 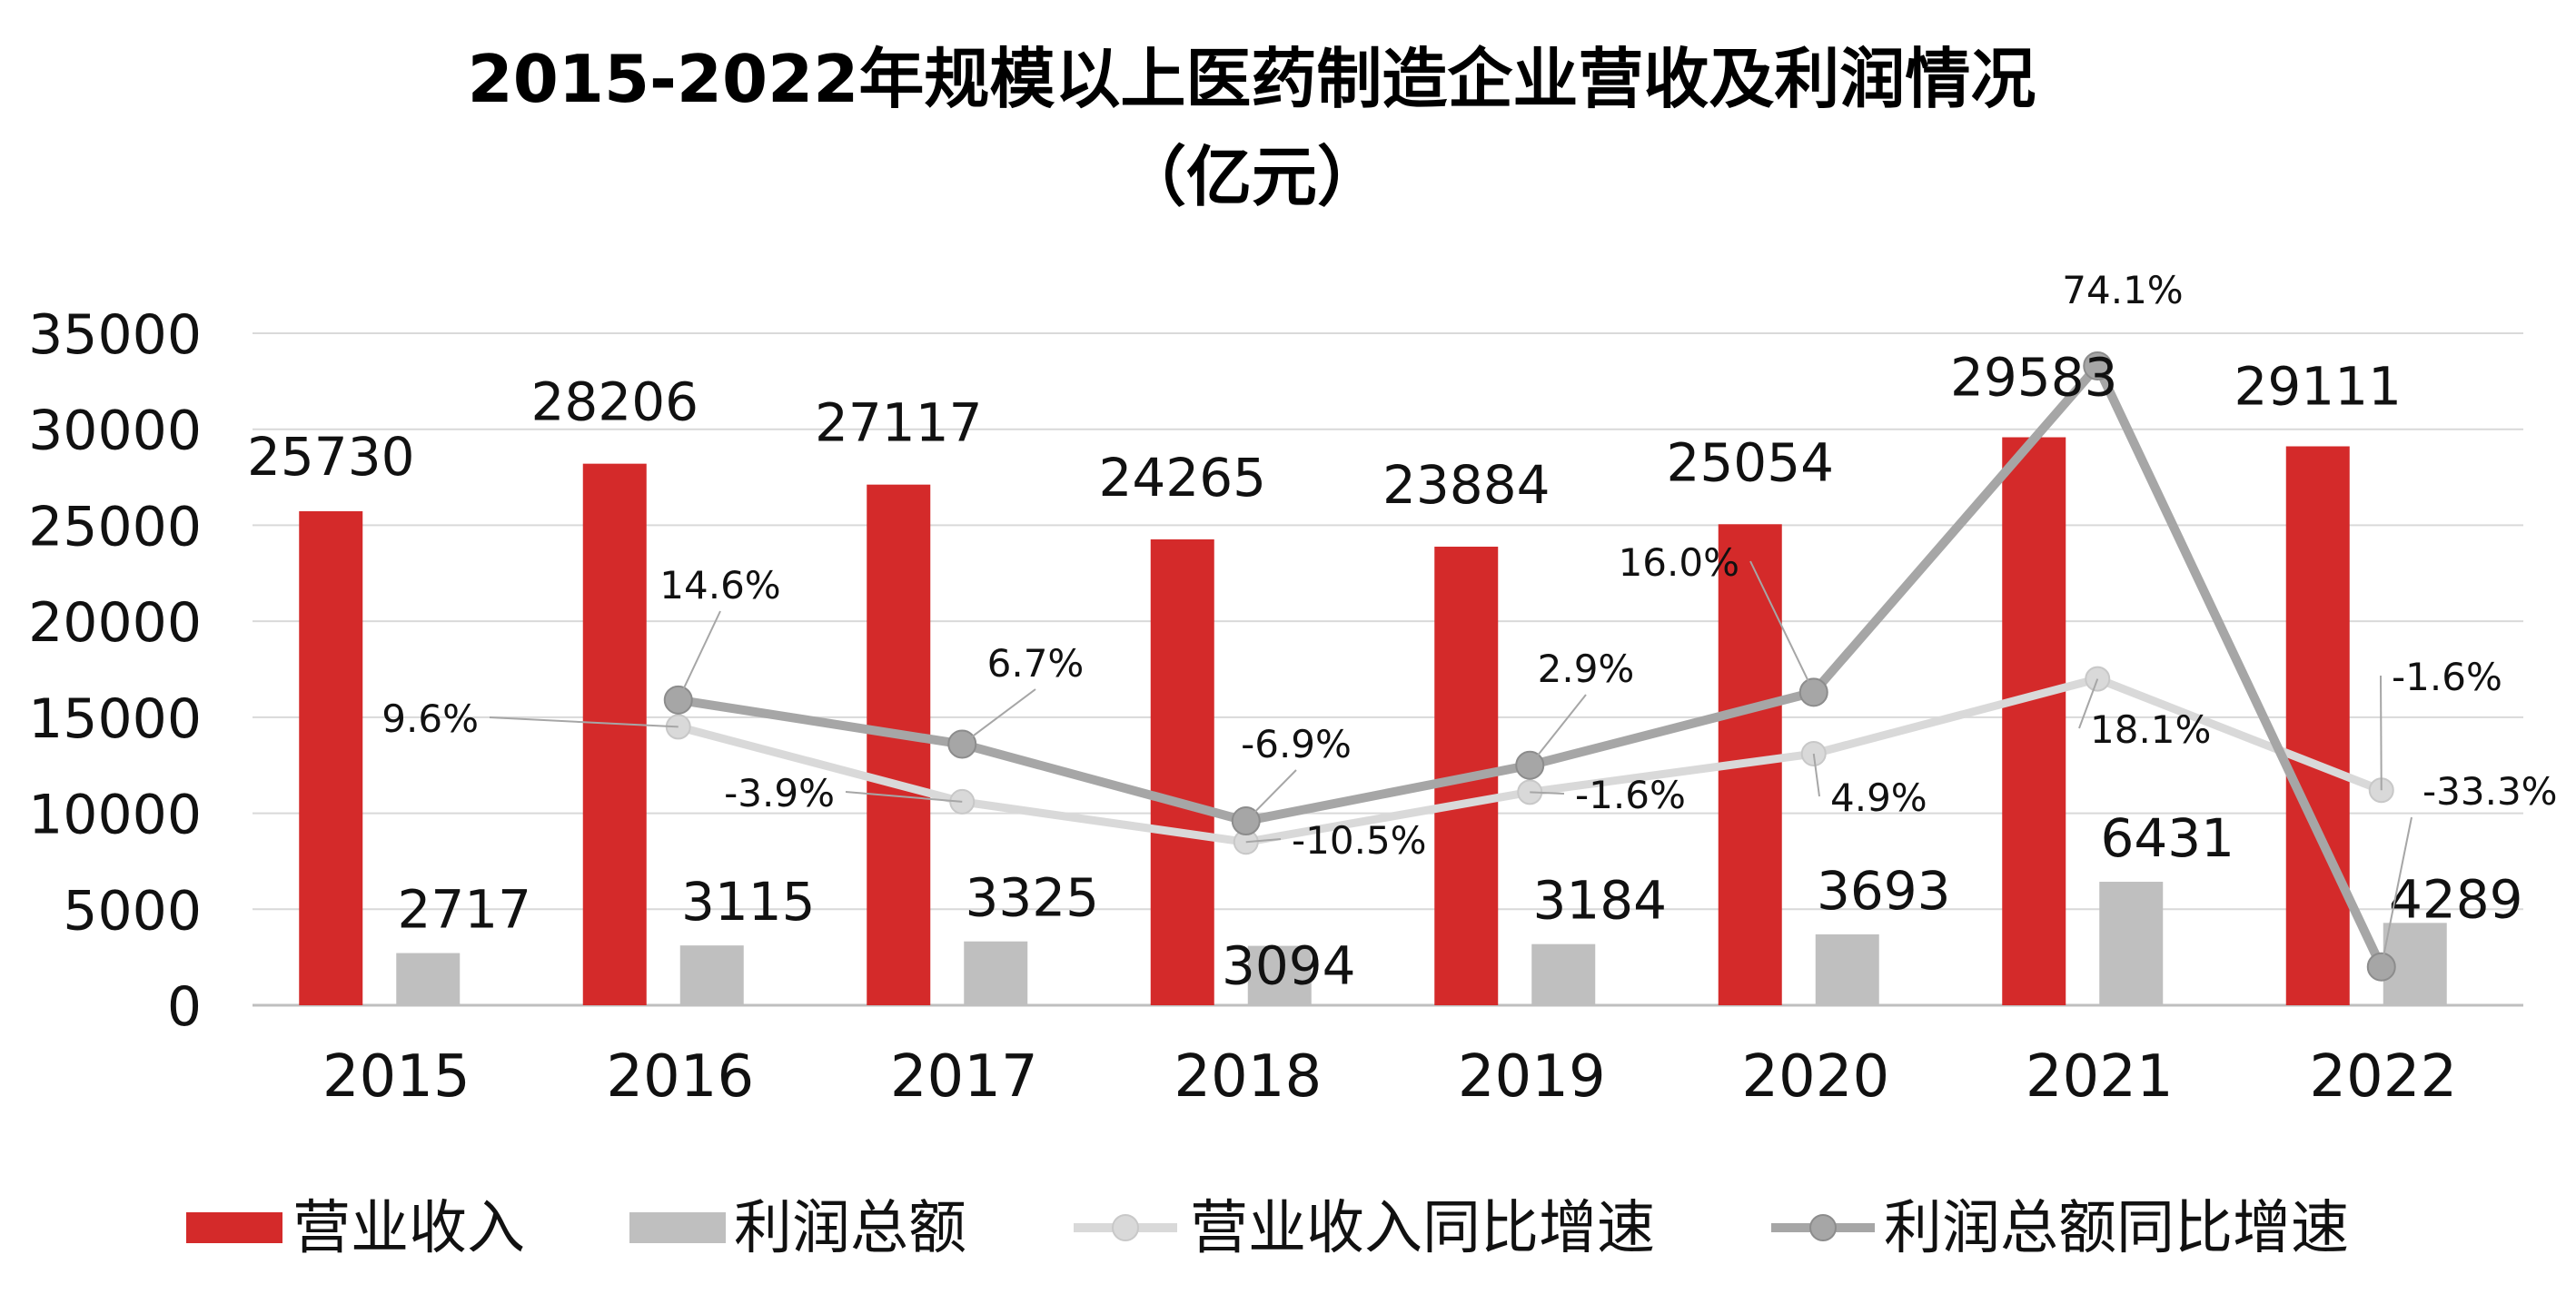 What do you see at coordinates (2167, 838) in the screenshot?
I see `profit-value-label: 6431` at bounding box center [2167, 838].